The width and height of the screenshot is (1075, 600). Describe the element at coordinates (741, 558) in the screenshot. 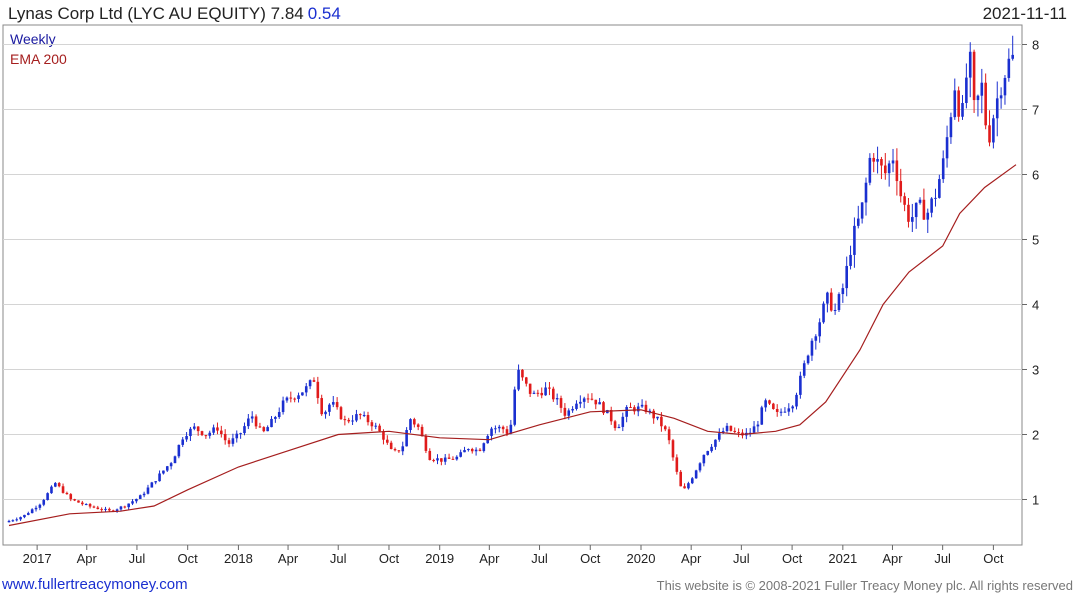

I see `x-tick-label: Jul` at that location.